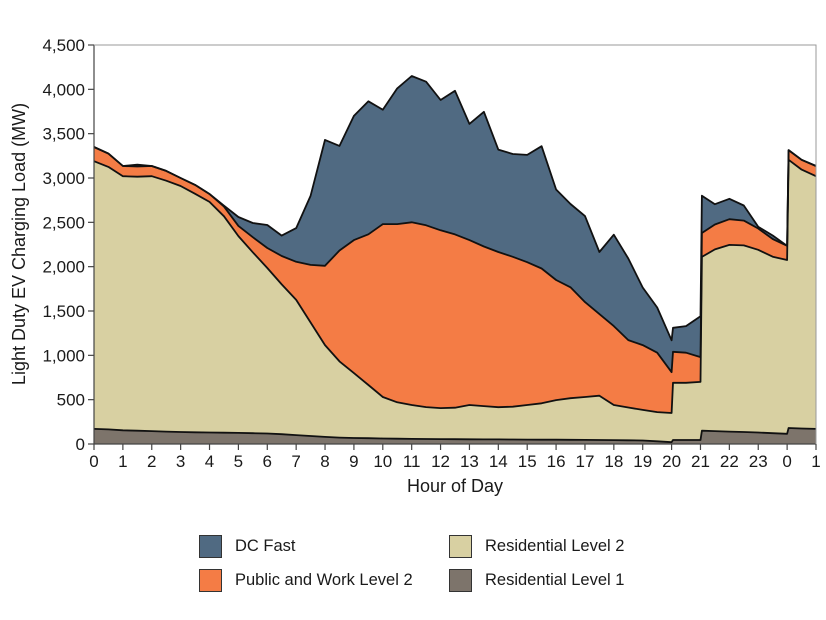  What do you see at coordinates (63, 267) in the screenshot?
I see `y-tick-label: 2,000` at bounding box center [63, 267].